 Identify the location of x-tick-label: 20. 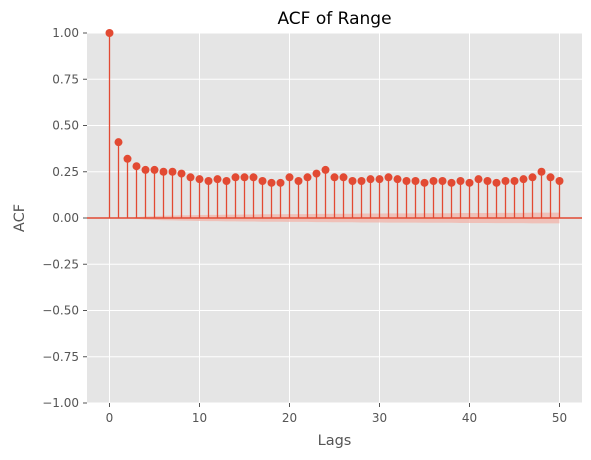
(289, 418).